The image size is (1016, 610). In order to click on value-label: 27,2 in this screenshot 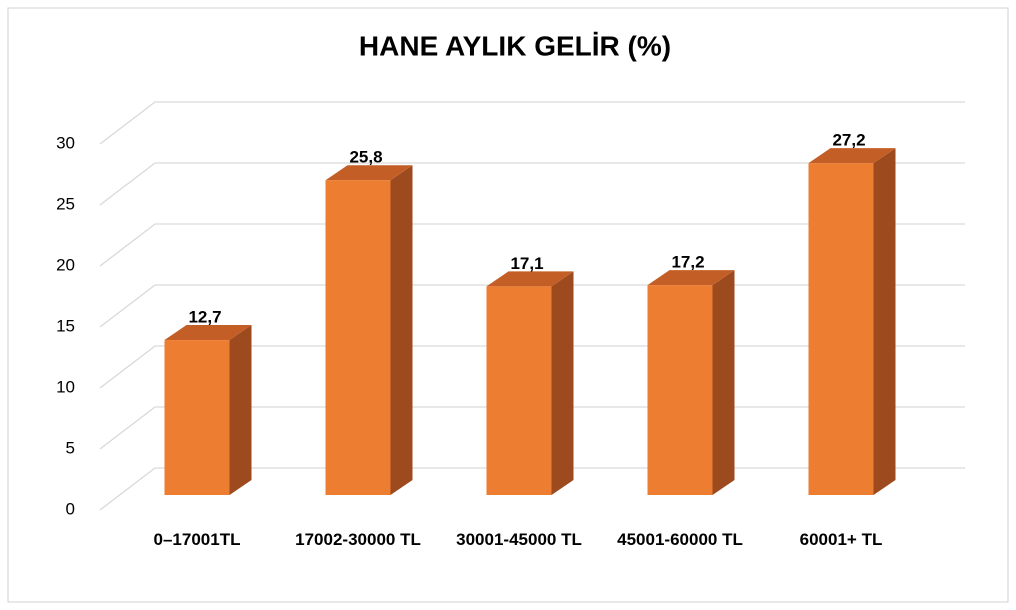, I will do `click(848, 140)`.